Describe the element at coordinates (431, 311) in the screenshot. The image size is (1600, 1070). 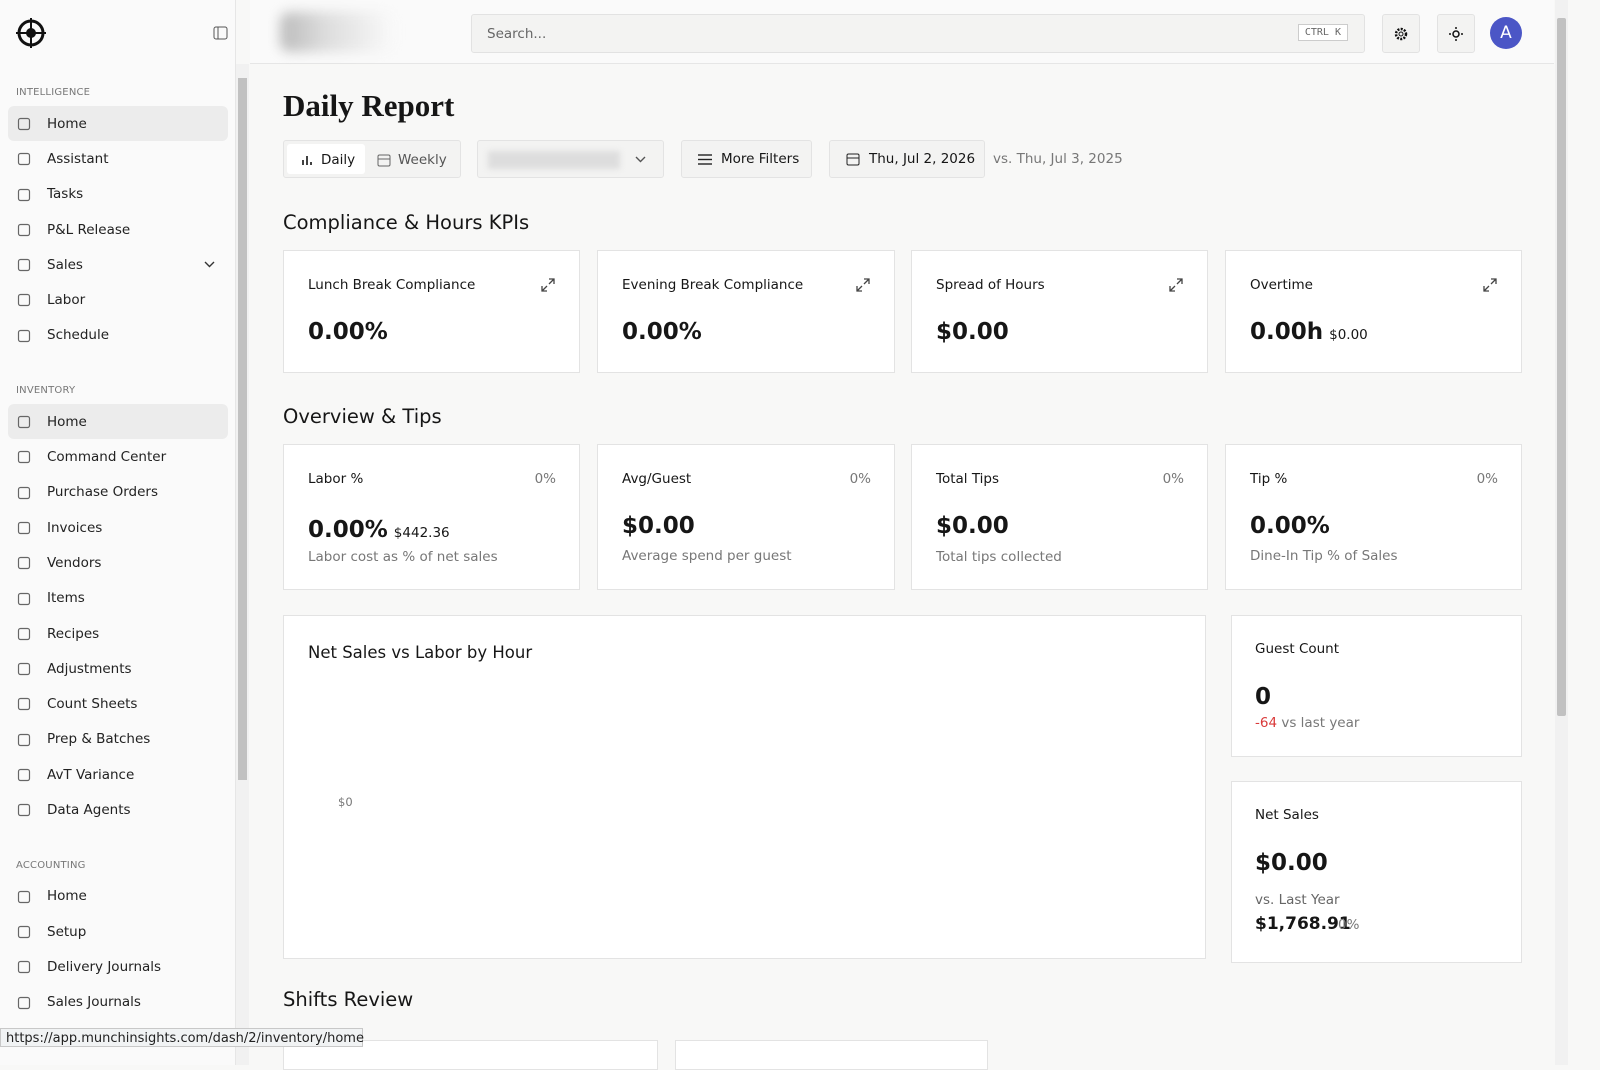
I see `kpi-card: Lunch Break Compliance 0.00%` at that location.